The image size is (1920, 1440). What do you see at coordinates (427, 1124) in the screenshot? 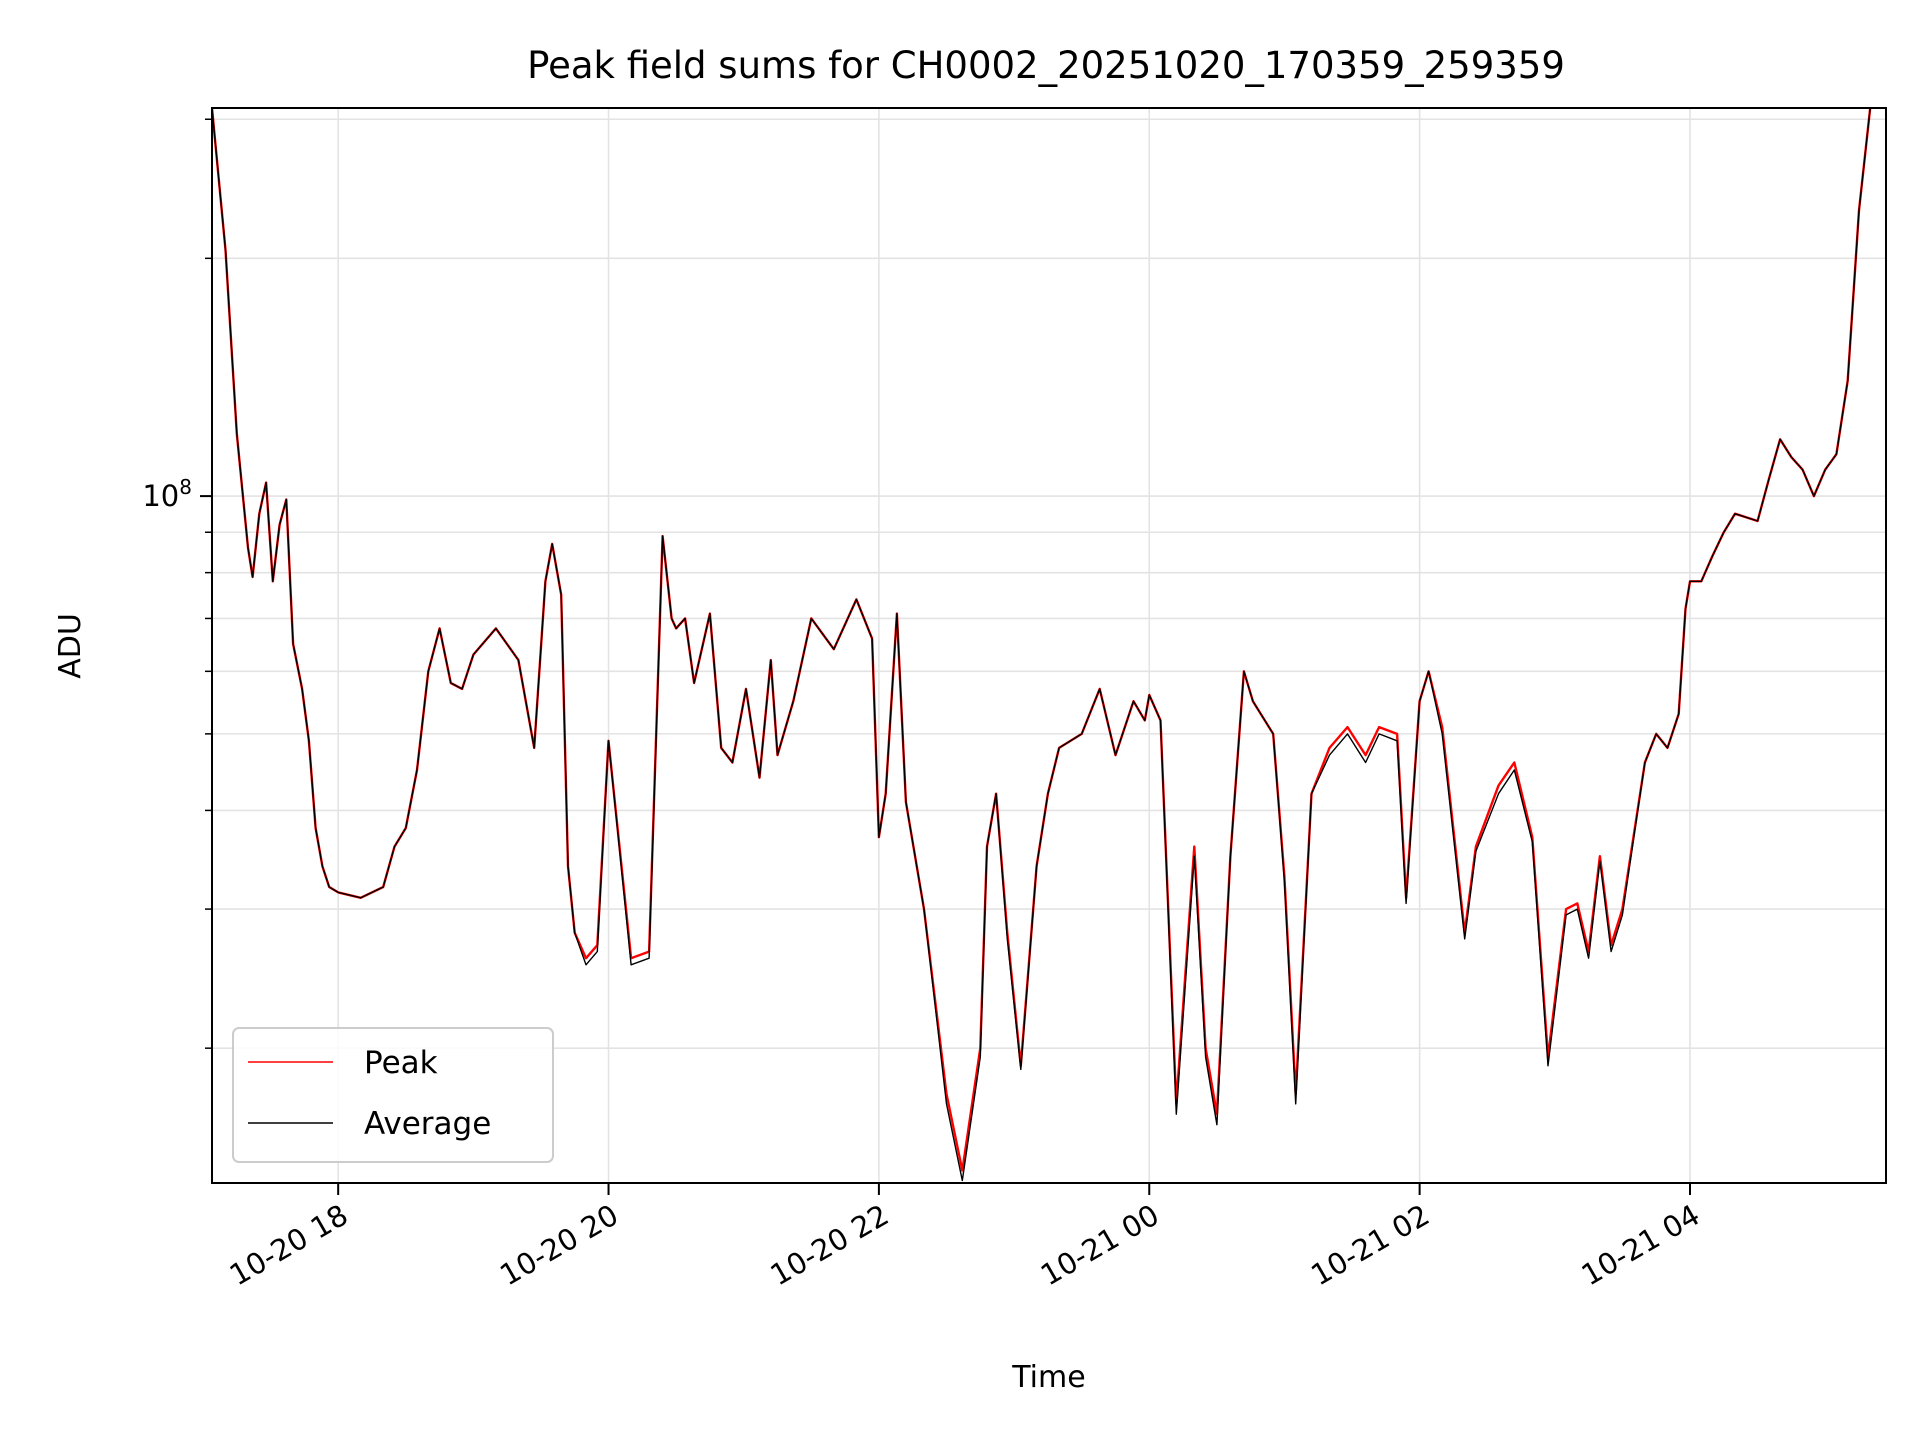
I see `legend-label-average: Average` at bounding box center [427, 1124].